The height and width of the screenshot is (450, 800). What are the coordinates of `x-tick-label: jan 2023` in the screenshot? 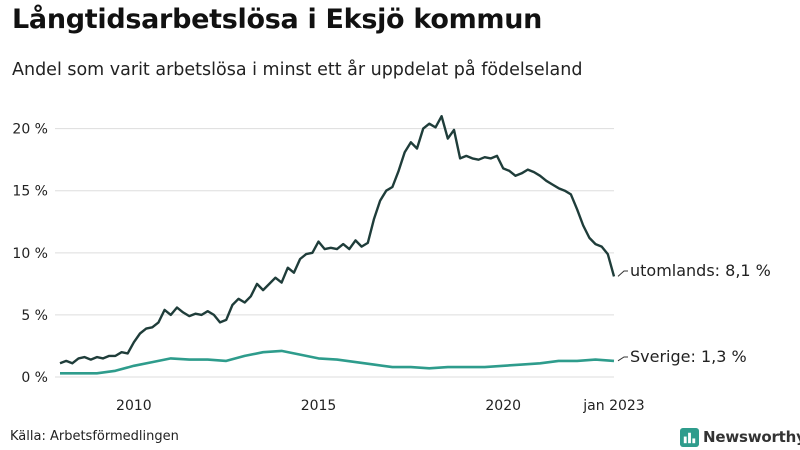 It's located at (613, 406).